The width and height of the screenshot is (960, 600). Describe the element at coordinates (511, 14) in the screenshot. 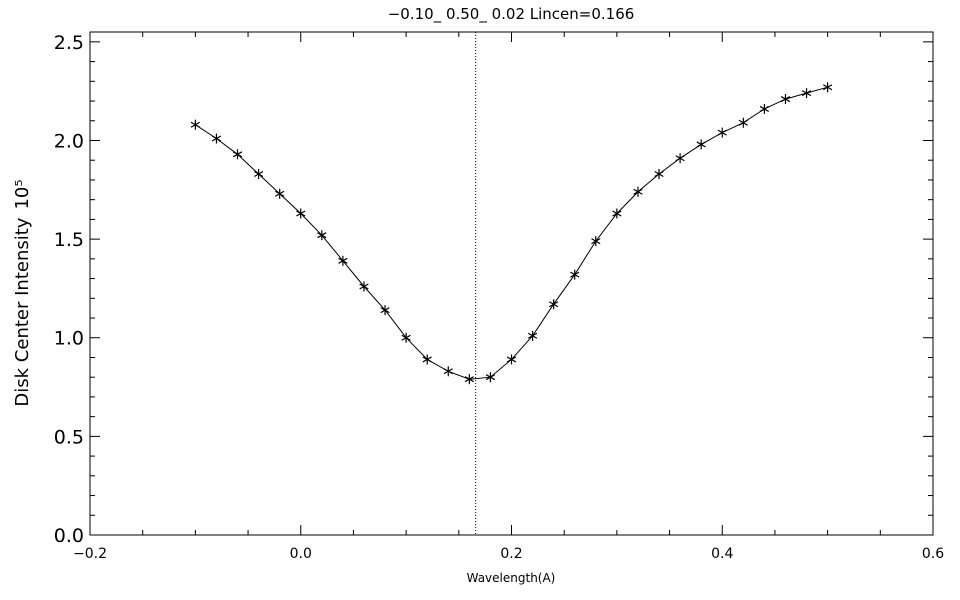

I see `chart-title: −0.10_ 0.50_ 0.02 Lincen=0.166` at that location.